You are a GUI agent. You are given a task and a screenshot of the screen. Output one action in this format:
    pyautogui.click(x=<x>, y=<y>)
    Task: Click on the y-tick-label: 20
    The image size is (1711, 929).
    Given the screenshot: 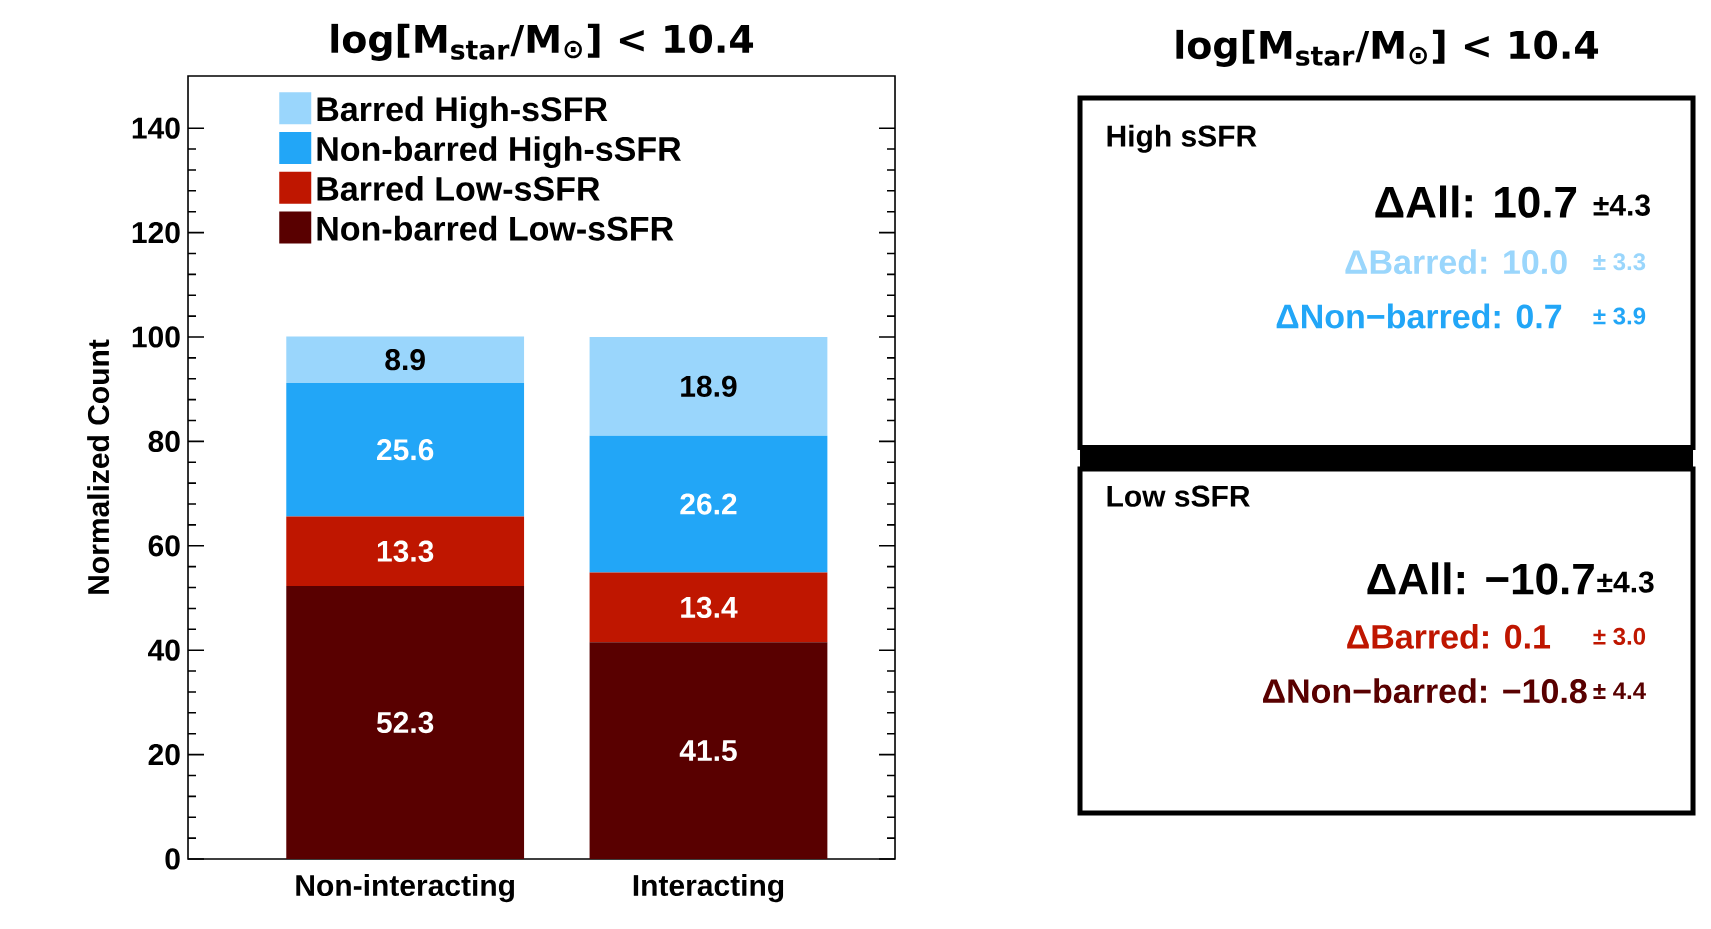 What is the action you would take?
    pyautogui.click(x=164, y=754)
    